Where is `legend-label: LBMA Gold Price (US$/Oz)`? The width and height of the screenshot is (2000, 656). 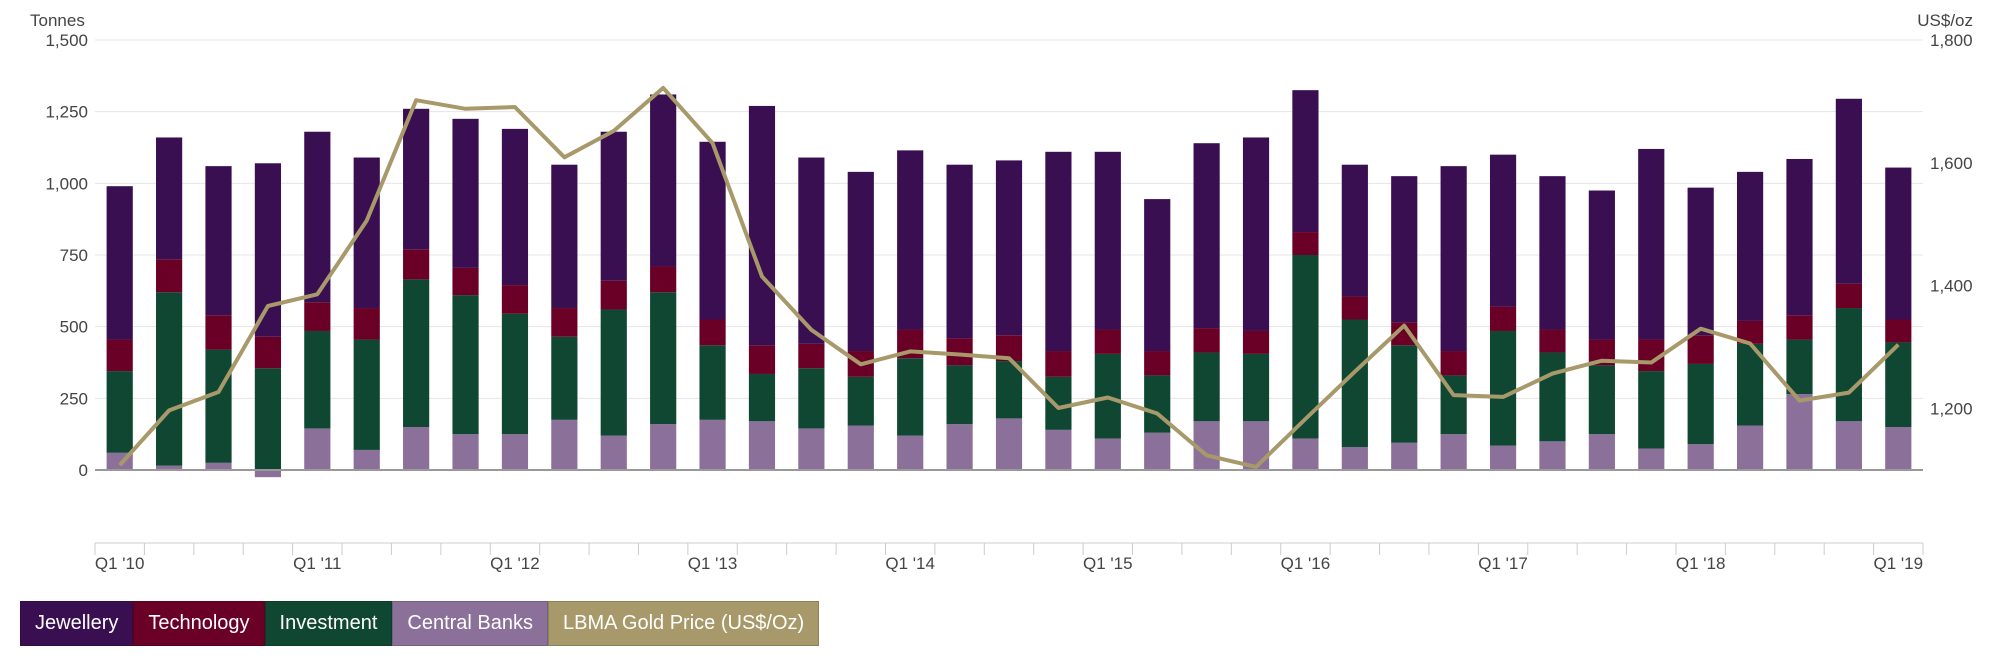
legend-label: LBMA Gold Price (US$/Oz) is located at coordinates (684, 623).